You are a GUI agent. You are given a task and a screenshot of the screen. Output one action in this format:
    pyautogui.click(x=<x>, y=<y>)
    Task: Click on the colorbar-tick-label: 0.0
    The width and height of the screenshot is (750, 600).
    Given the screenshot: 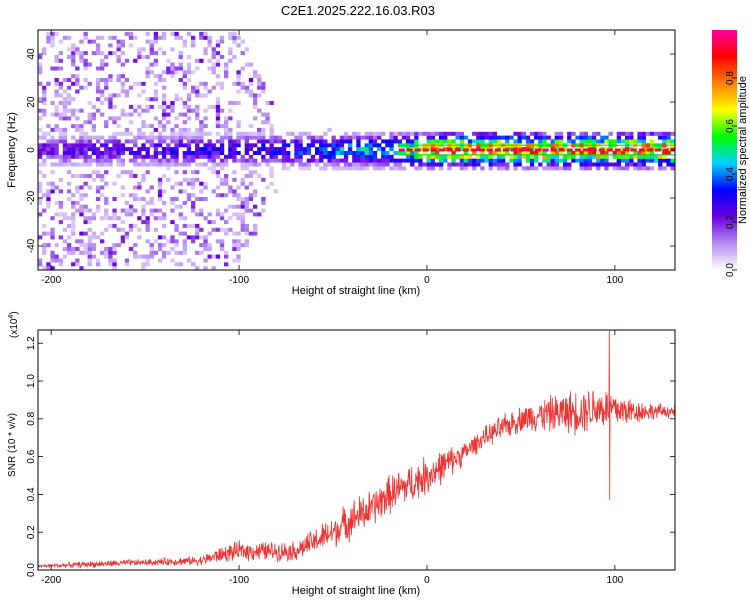 What is the action you would take?
    pyautogui.click(x=730, y=270)
    